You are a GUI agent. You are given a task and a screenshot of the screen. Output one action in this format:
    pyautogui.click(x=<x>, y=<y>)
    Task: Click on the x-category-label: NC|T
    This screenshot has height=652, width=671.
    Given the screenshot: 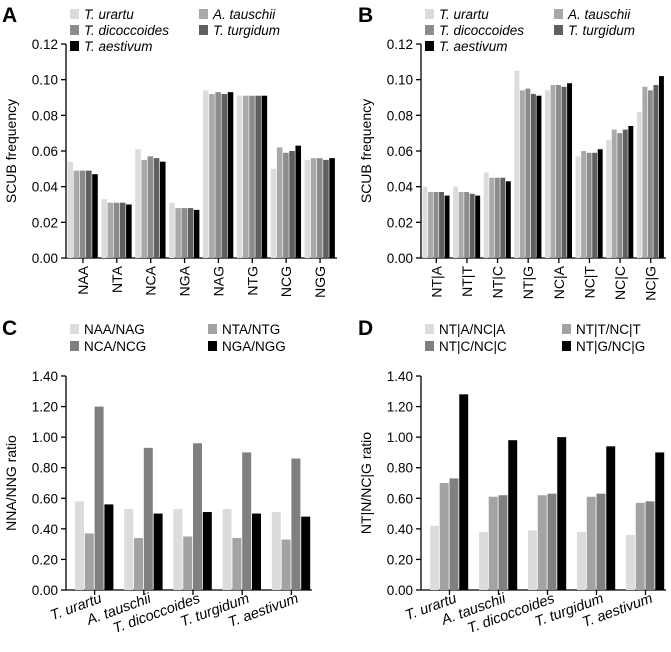 What is the action you would take?
    pyautogui.click(x=589, y=282)
    